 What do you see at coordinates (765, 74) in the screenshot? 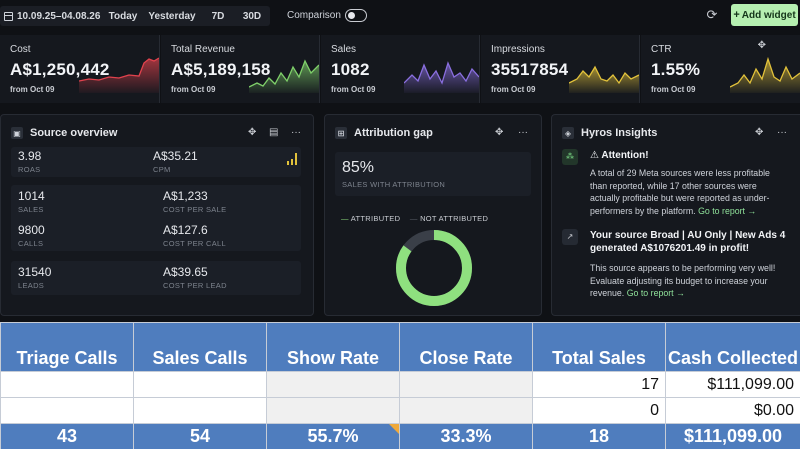
I see `ctr-sparkline` at bounding box center [765, 74].